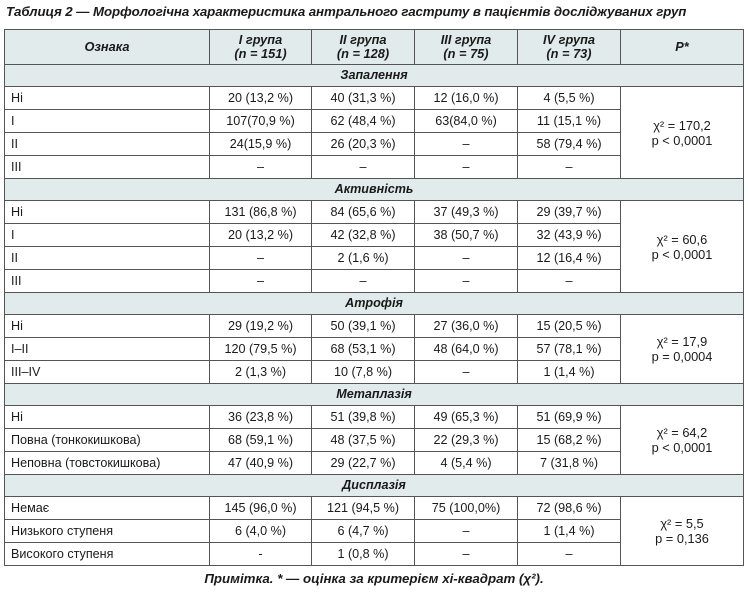 The width and height of the screenshot is (748, 593). What do you see at coordinates (107, 508) in the screenshot?
I see `row-label: Немає` at bounding box center [107, 508].